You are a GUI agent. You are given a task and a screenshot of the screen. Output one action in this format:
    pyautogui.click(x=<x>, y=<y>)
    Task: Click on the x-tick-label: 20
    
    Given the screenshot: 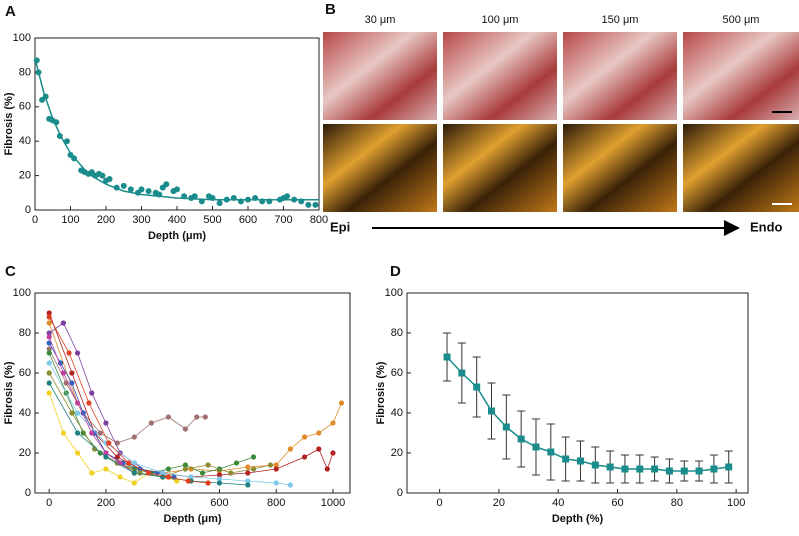 What is the action you would take?
    pyautogui.click(x=499, y=503)
    